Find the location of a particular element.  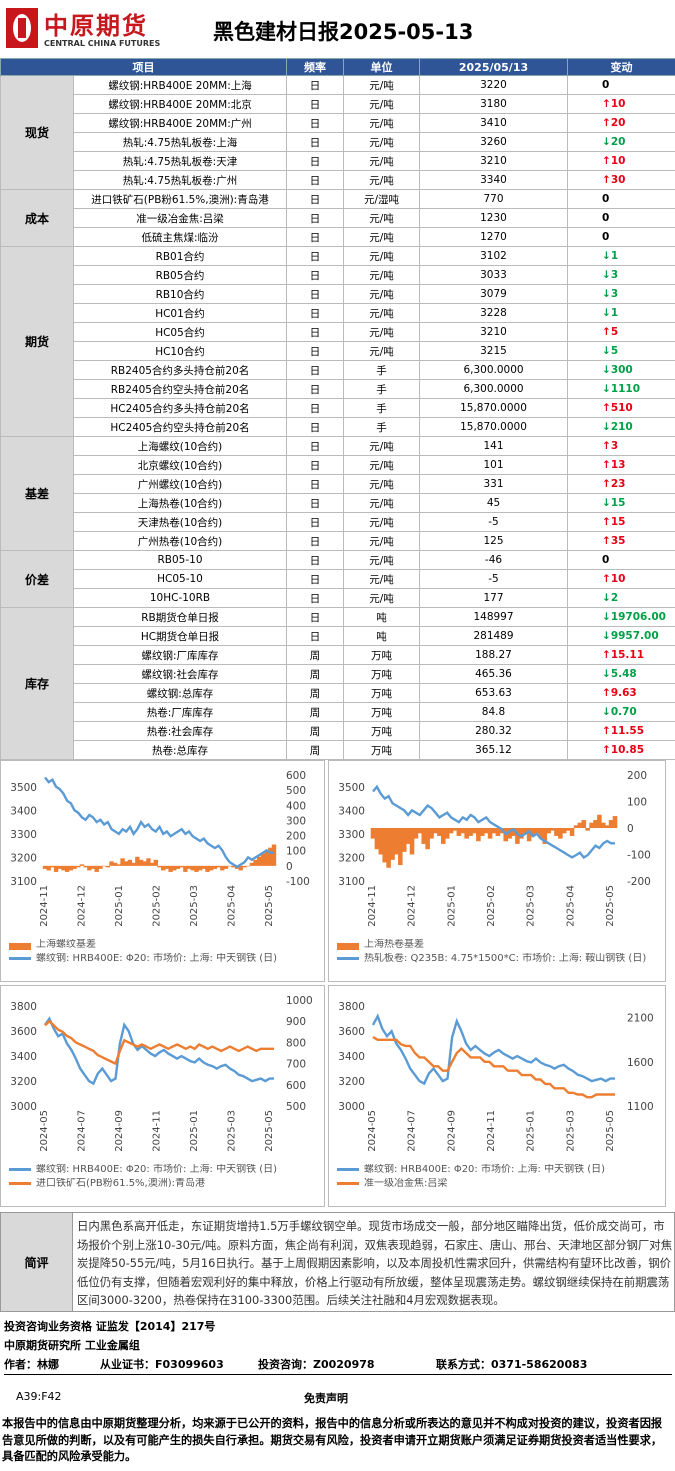

x-tick-label: 2024-09 is located at coordinates (119, 1131).